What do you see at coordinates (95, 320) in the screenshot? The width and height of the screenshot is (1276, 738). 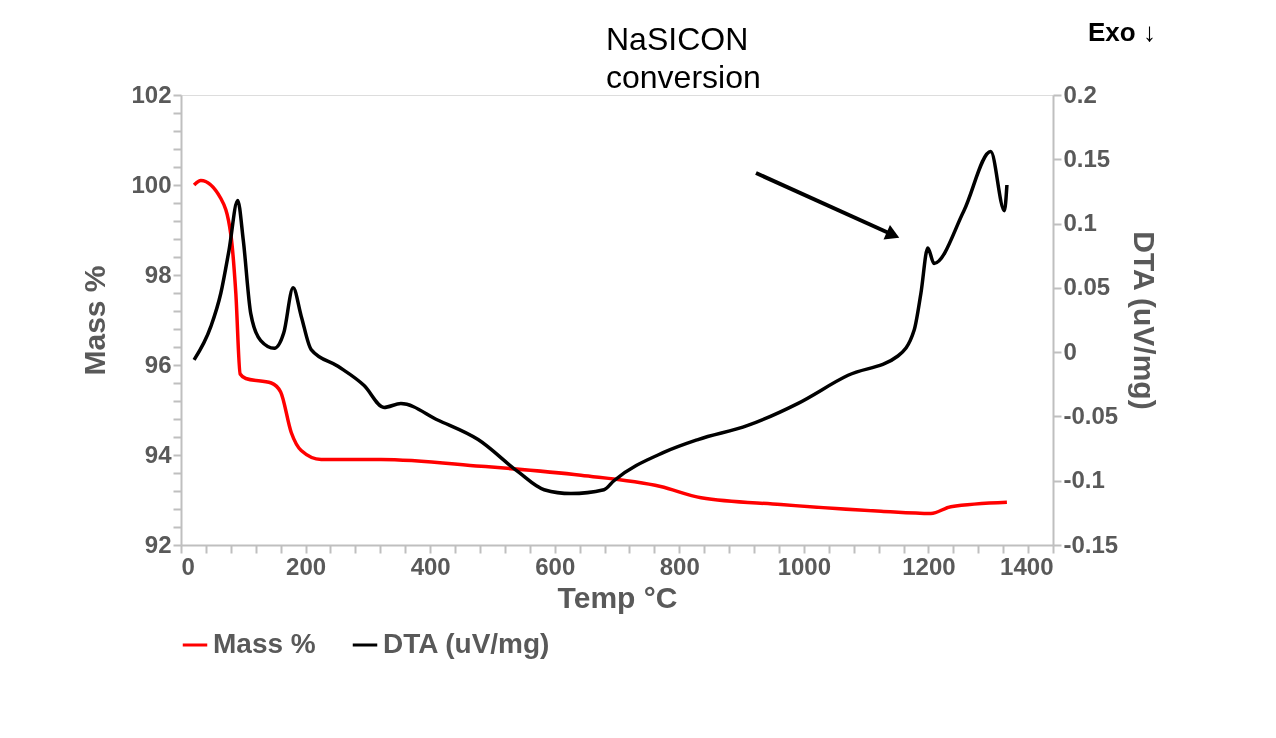 I see `y-axis-title: Mass %` at bounding box center [95, 320].